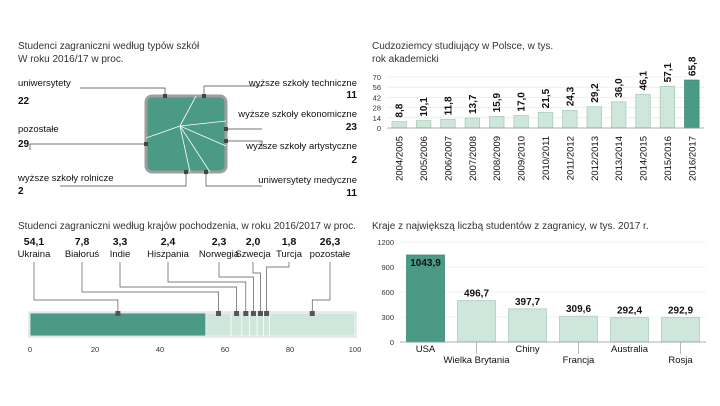 This screenshot has width=720, height=406. What do you see at coordinates (527, 302) in the screenshot?
I see `top-bar-value: 397,7` at bounding box center [527, 302].